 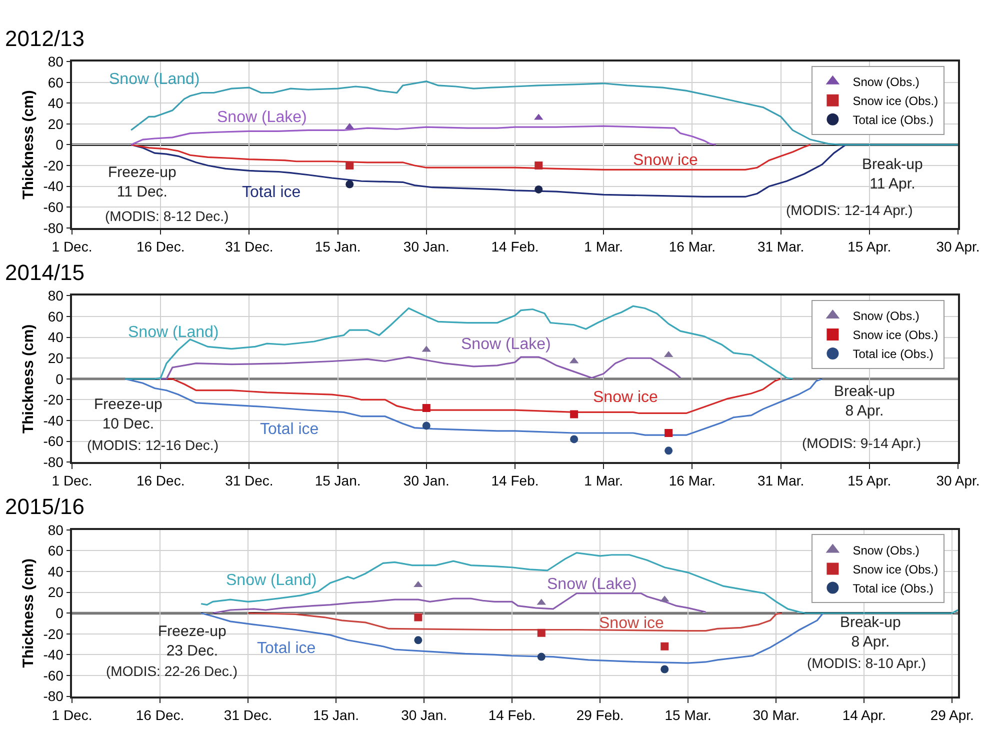 I want to click on chart-title: 2012/13, so click(x=45, y=38).